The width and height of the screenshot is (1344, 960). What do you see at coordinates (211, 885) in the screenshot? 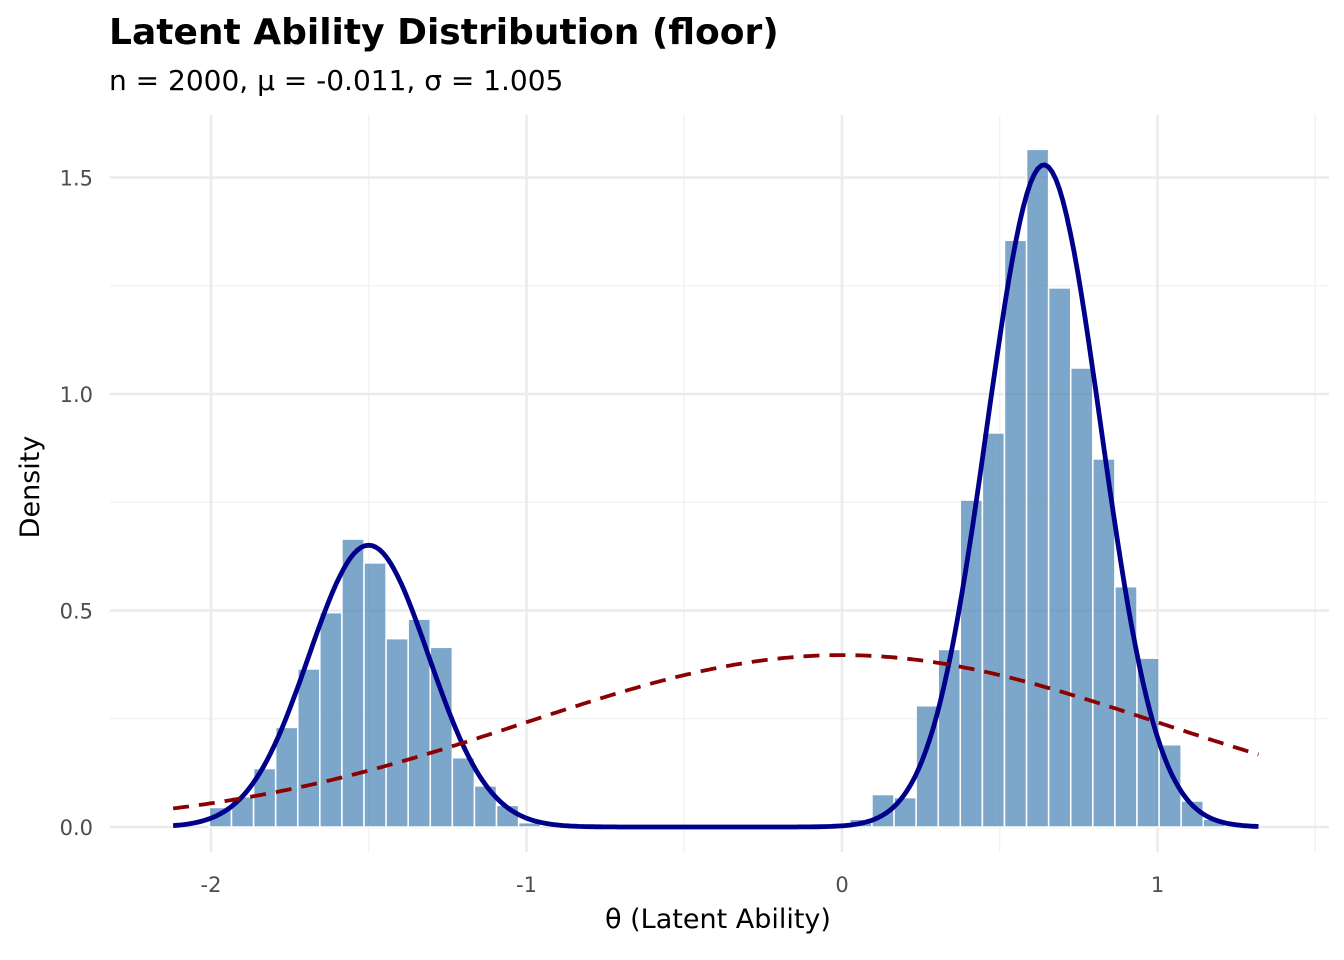
I see `x-tick-label: -2` at bounding box center [211, 885].